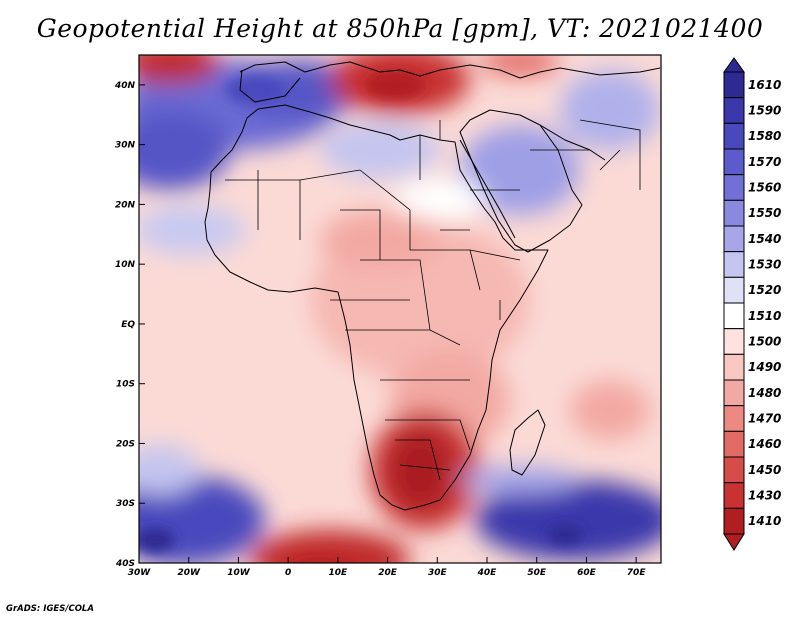 The image size is (800, 618). I want to click on colorbar-label: 1540, so click(764, 239).